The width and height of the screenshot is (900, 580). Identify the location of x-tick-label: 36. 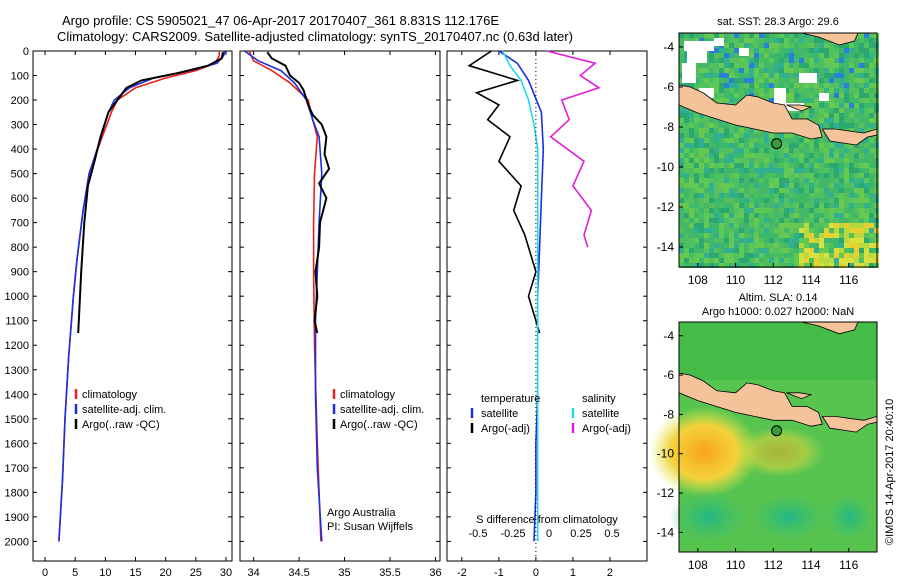
(435, 573).